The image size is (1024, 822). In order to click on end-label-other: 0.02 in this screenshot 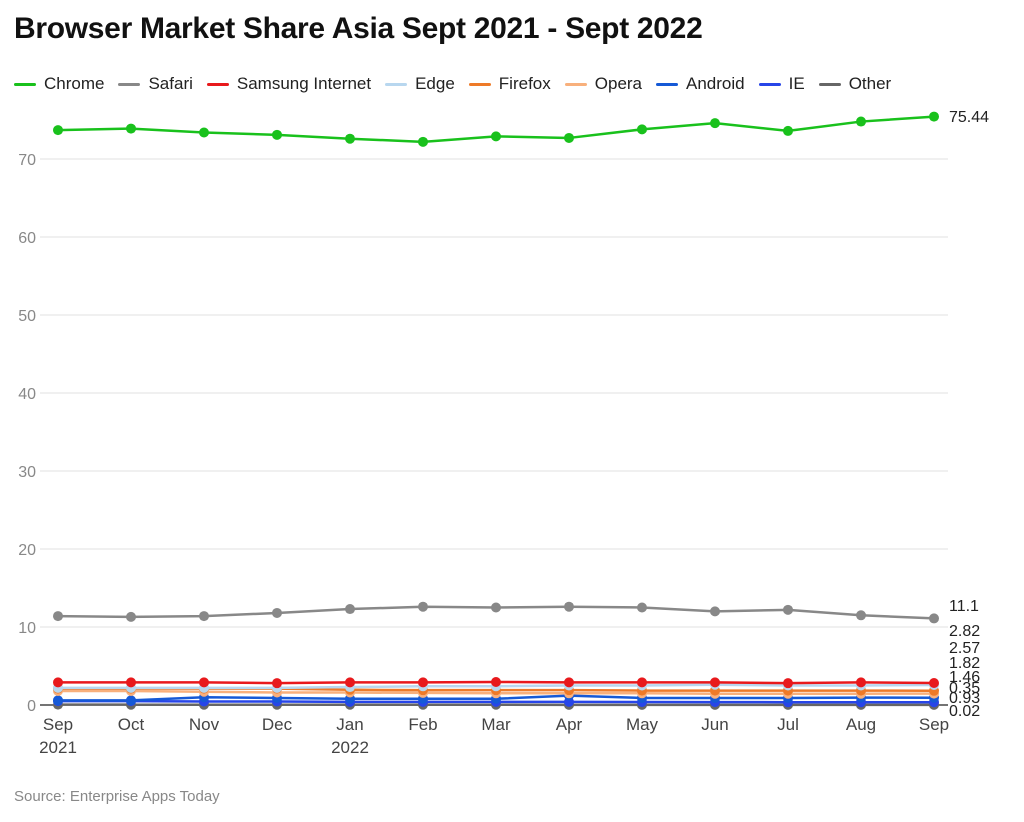, I will do `click(964, 711)`.